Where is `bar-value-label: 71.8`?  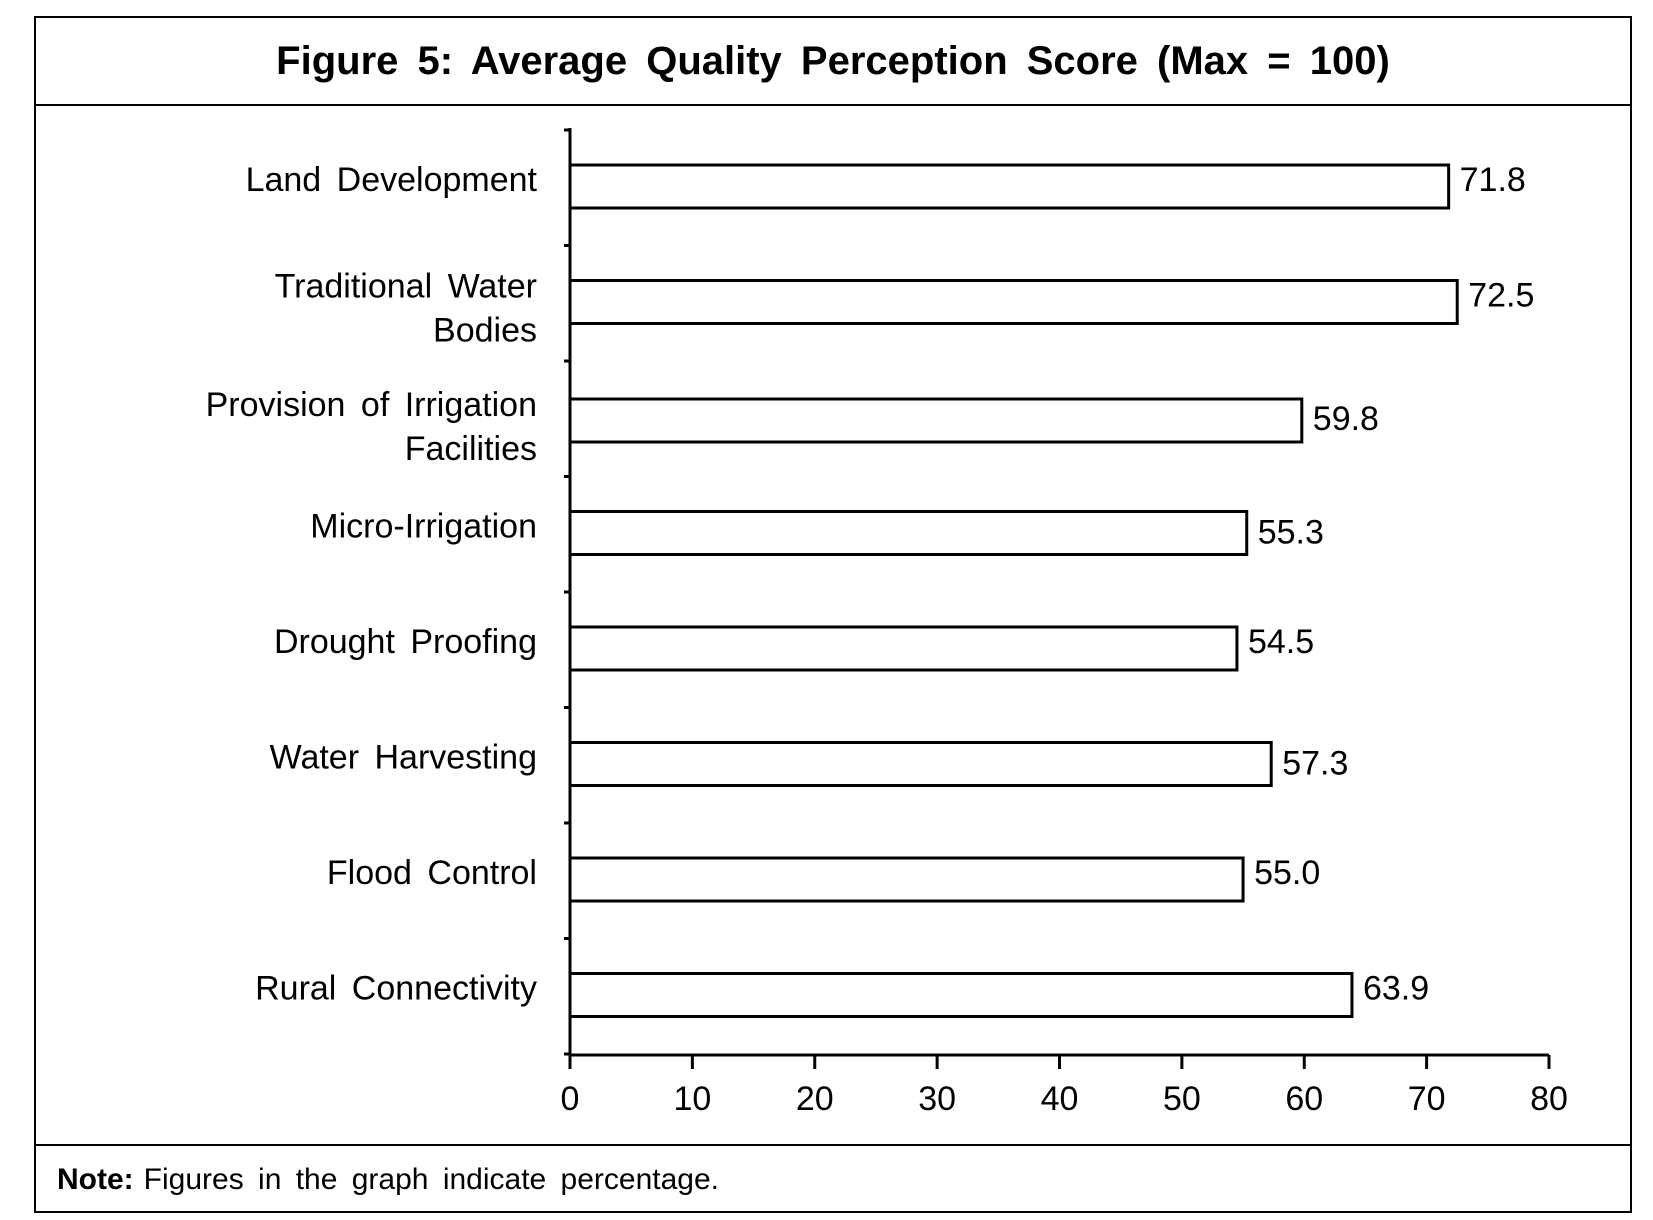 bar-value-label: 71.8 is located at coordinates (1493, 180).